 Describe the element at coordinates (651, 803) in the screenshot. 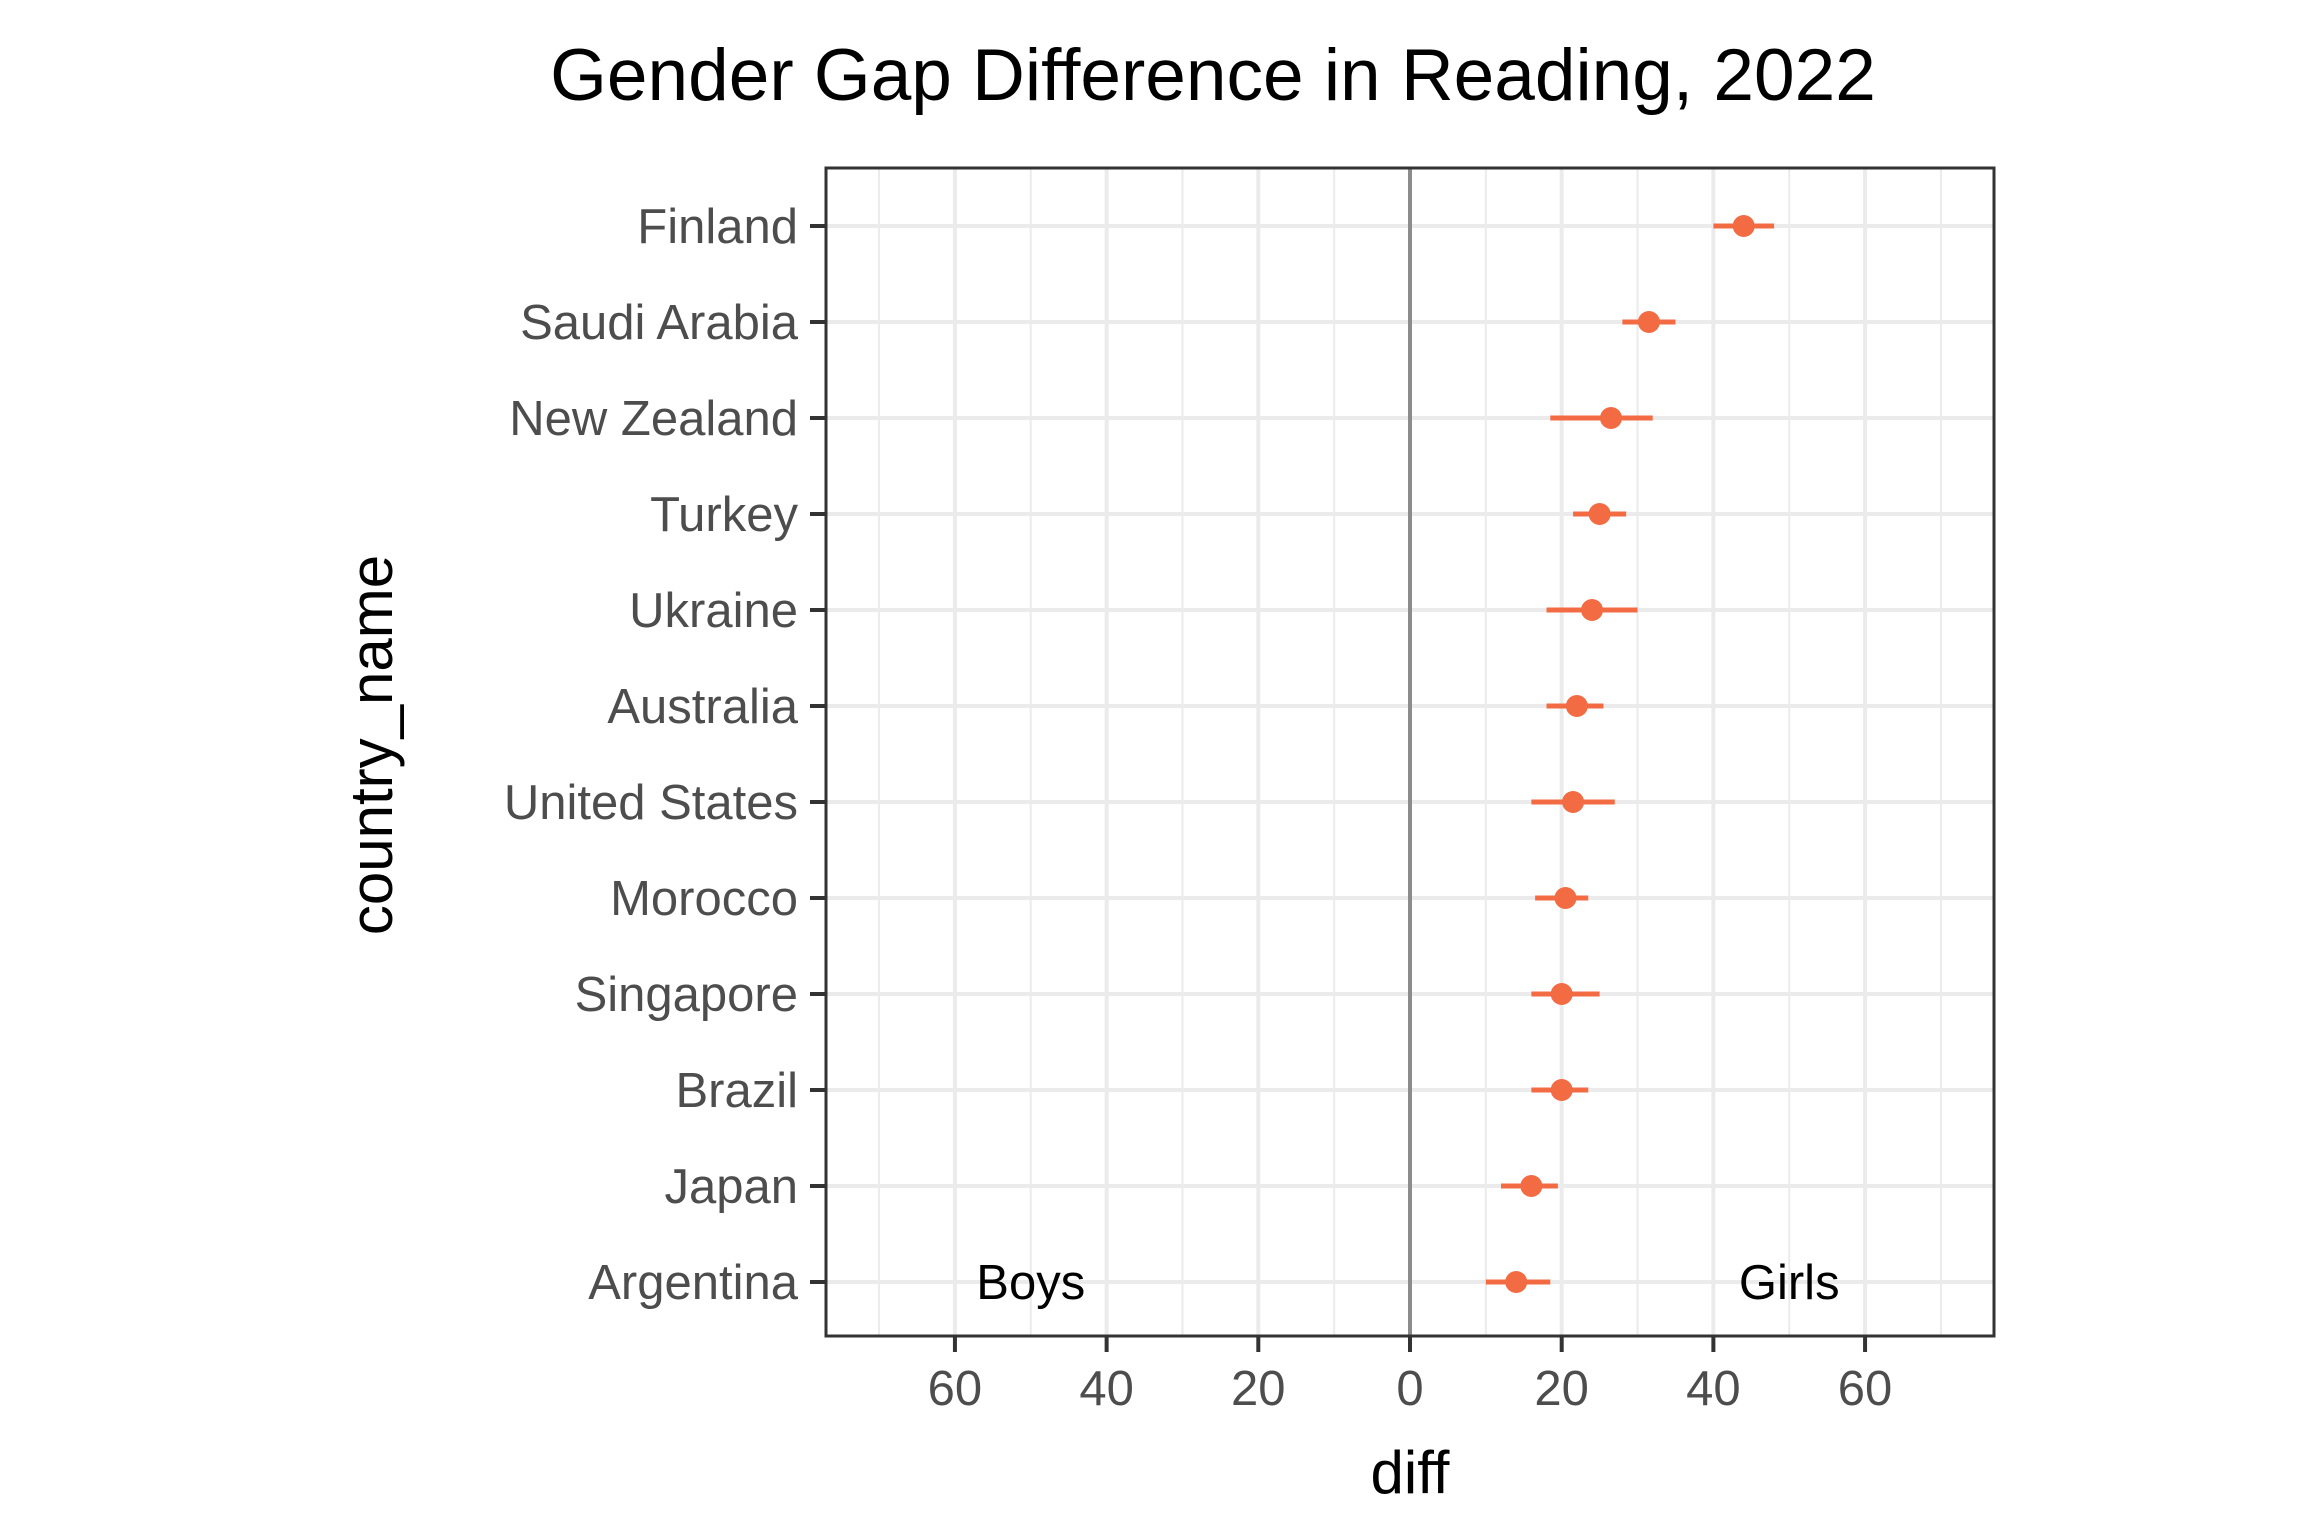

I see `y-tick-label: United States` at that location.